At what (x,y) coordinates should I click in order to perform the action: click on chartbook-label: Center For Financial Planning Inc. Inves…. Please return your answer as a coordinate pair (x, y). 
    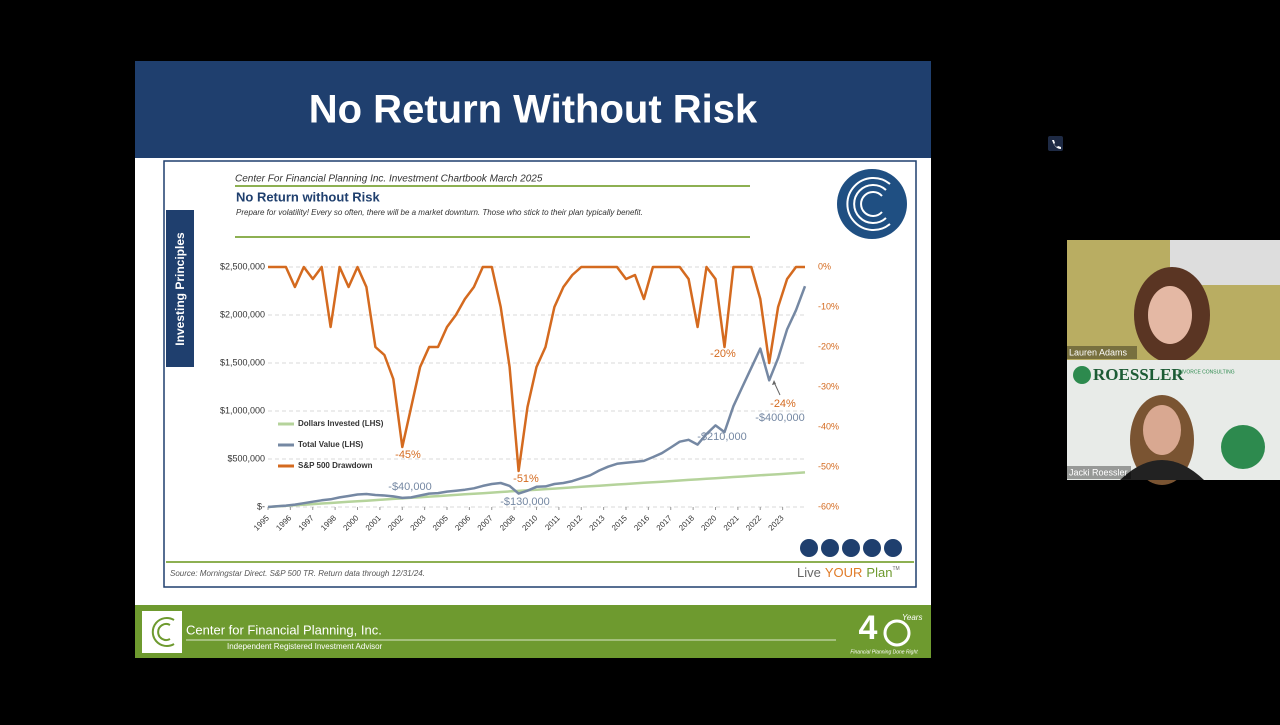
    Looking at the image, I should click on (389, 179).